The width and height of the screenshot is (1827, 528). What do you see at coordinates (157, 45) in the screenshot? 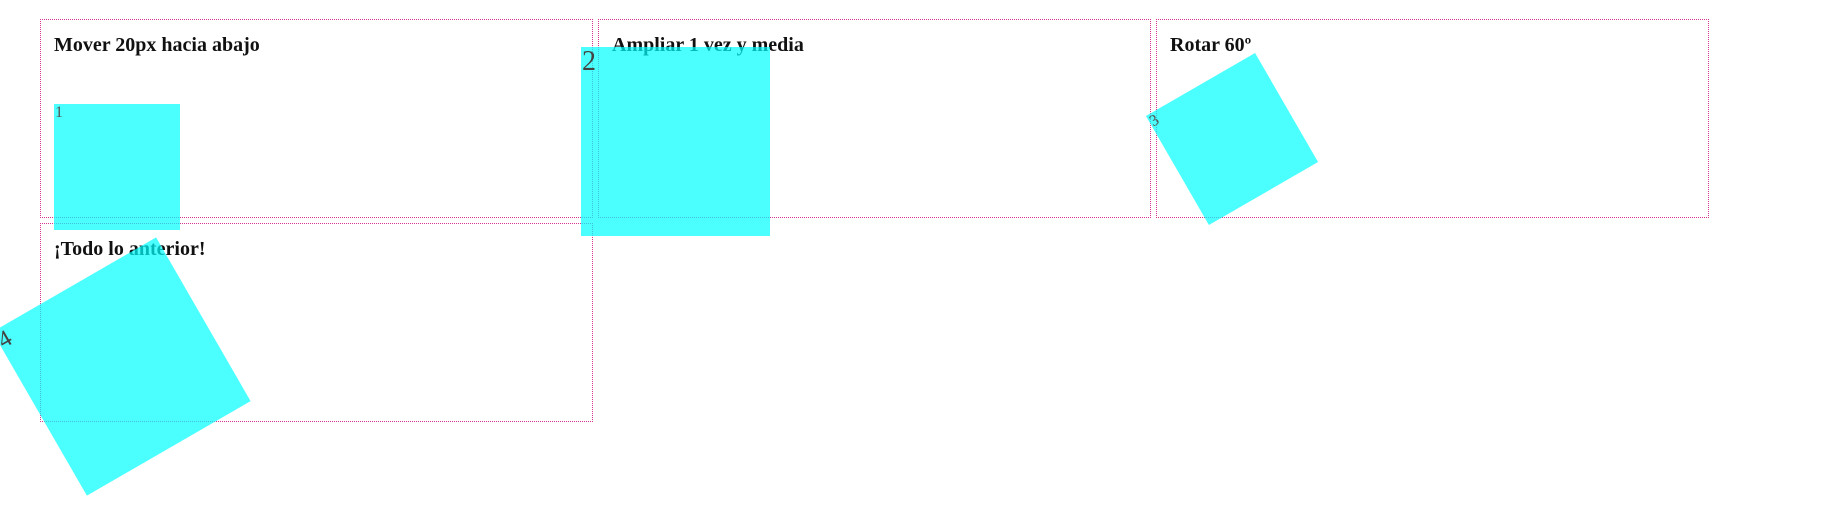
I see `panel-title-translate: Mover 20px hacia abajo` at bounding box center [157, 45].